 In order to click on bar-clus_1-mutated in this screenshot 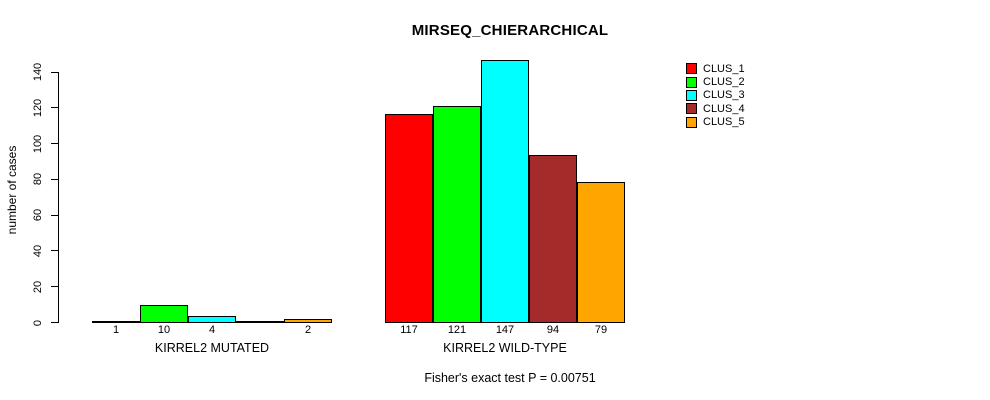, I will do `click(116, 321)`.